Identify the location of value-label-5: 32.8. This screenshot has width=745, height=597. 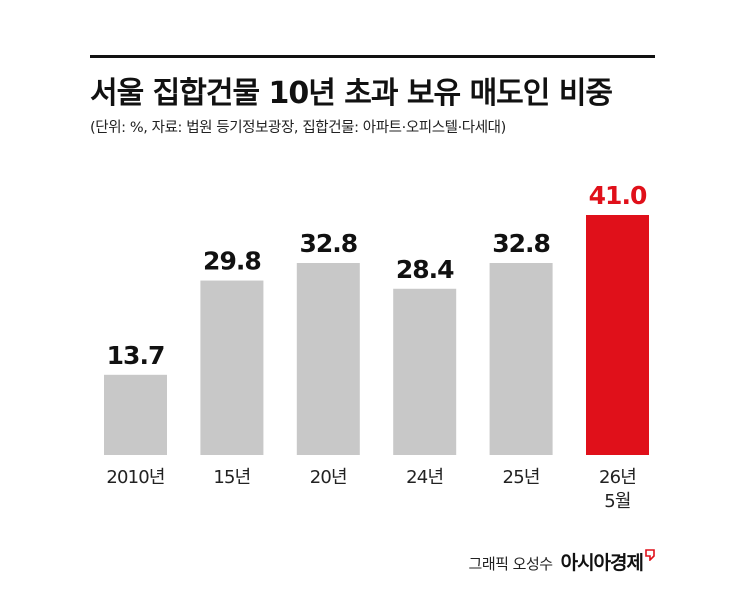
(521, 243).